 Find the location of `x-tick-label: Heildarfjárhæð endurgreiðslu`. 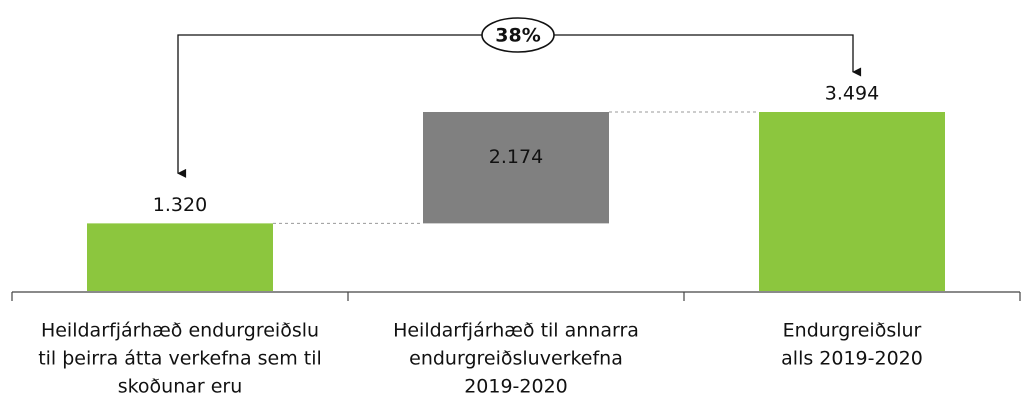

x-tick-label: Heildarfjárhæð endurgreiðslu is located at coordinates (180, 331).